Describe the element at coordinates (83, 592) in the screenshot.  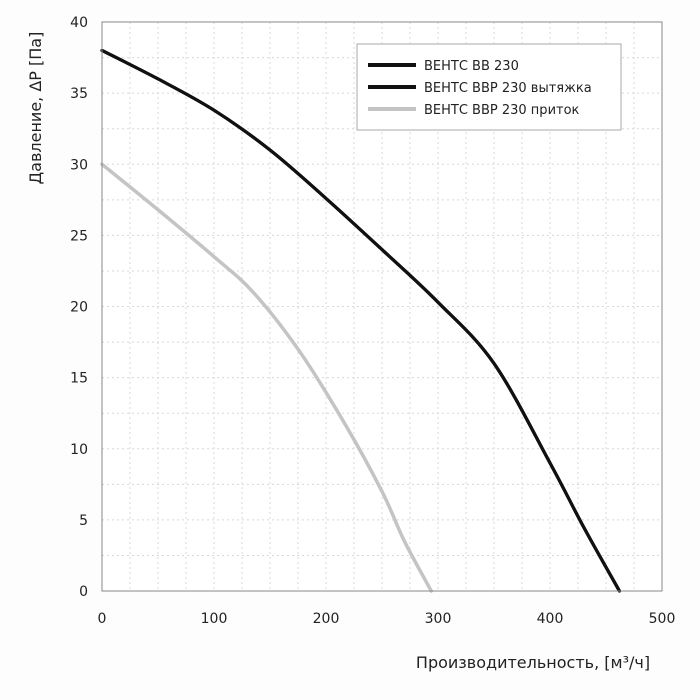
I see `y-tick-label: 0` at that location.